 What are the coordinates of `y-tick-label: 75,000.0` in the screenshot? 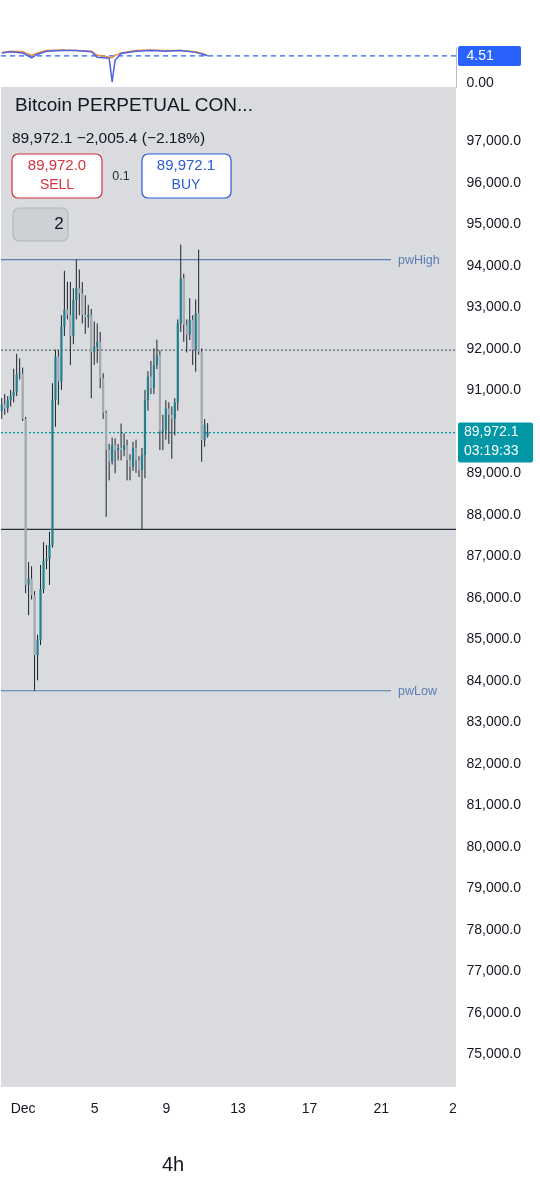 It's located at (494, 1053).